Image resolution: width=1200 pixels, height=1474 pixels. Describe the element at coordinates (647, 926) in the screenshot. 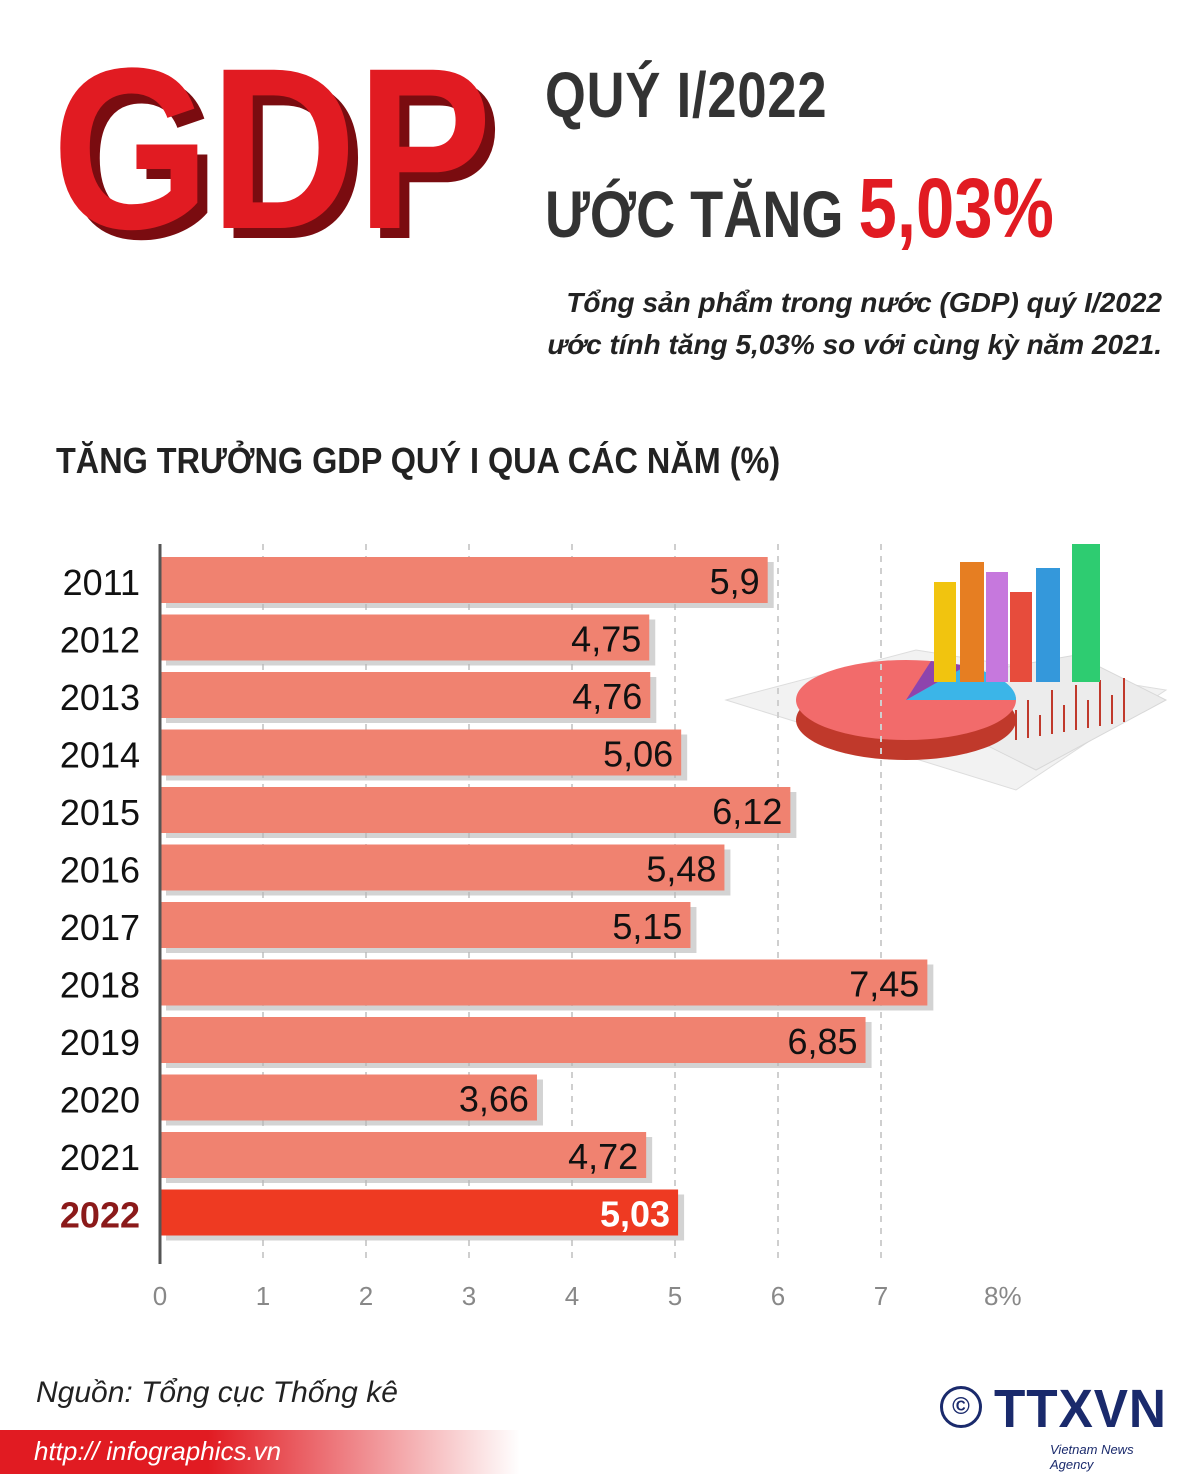

I see `bar-value-label: 5,15` at that location.